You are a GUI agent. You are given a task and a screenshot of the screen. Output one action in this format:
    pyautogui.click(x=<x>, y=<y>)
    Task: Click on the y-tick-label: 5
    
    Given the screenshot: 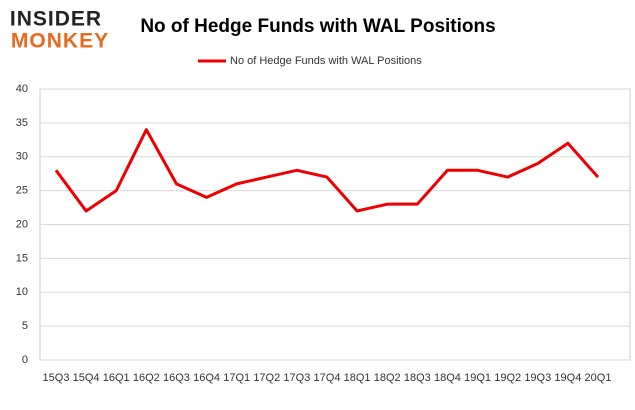 What is the action you would take?
    pyautogui.click(x=25, y=326)
    